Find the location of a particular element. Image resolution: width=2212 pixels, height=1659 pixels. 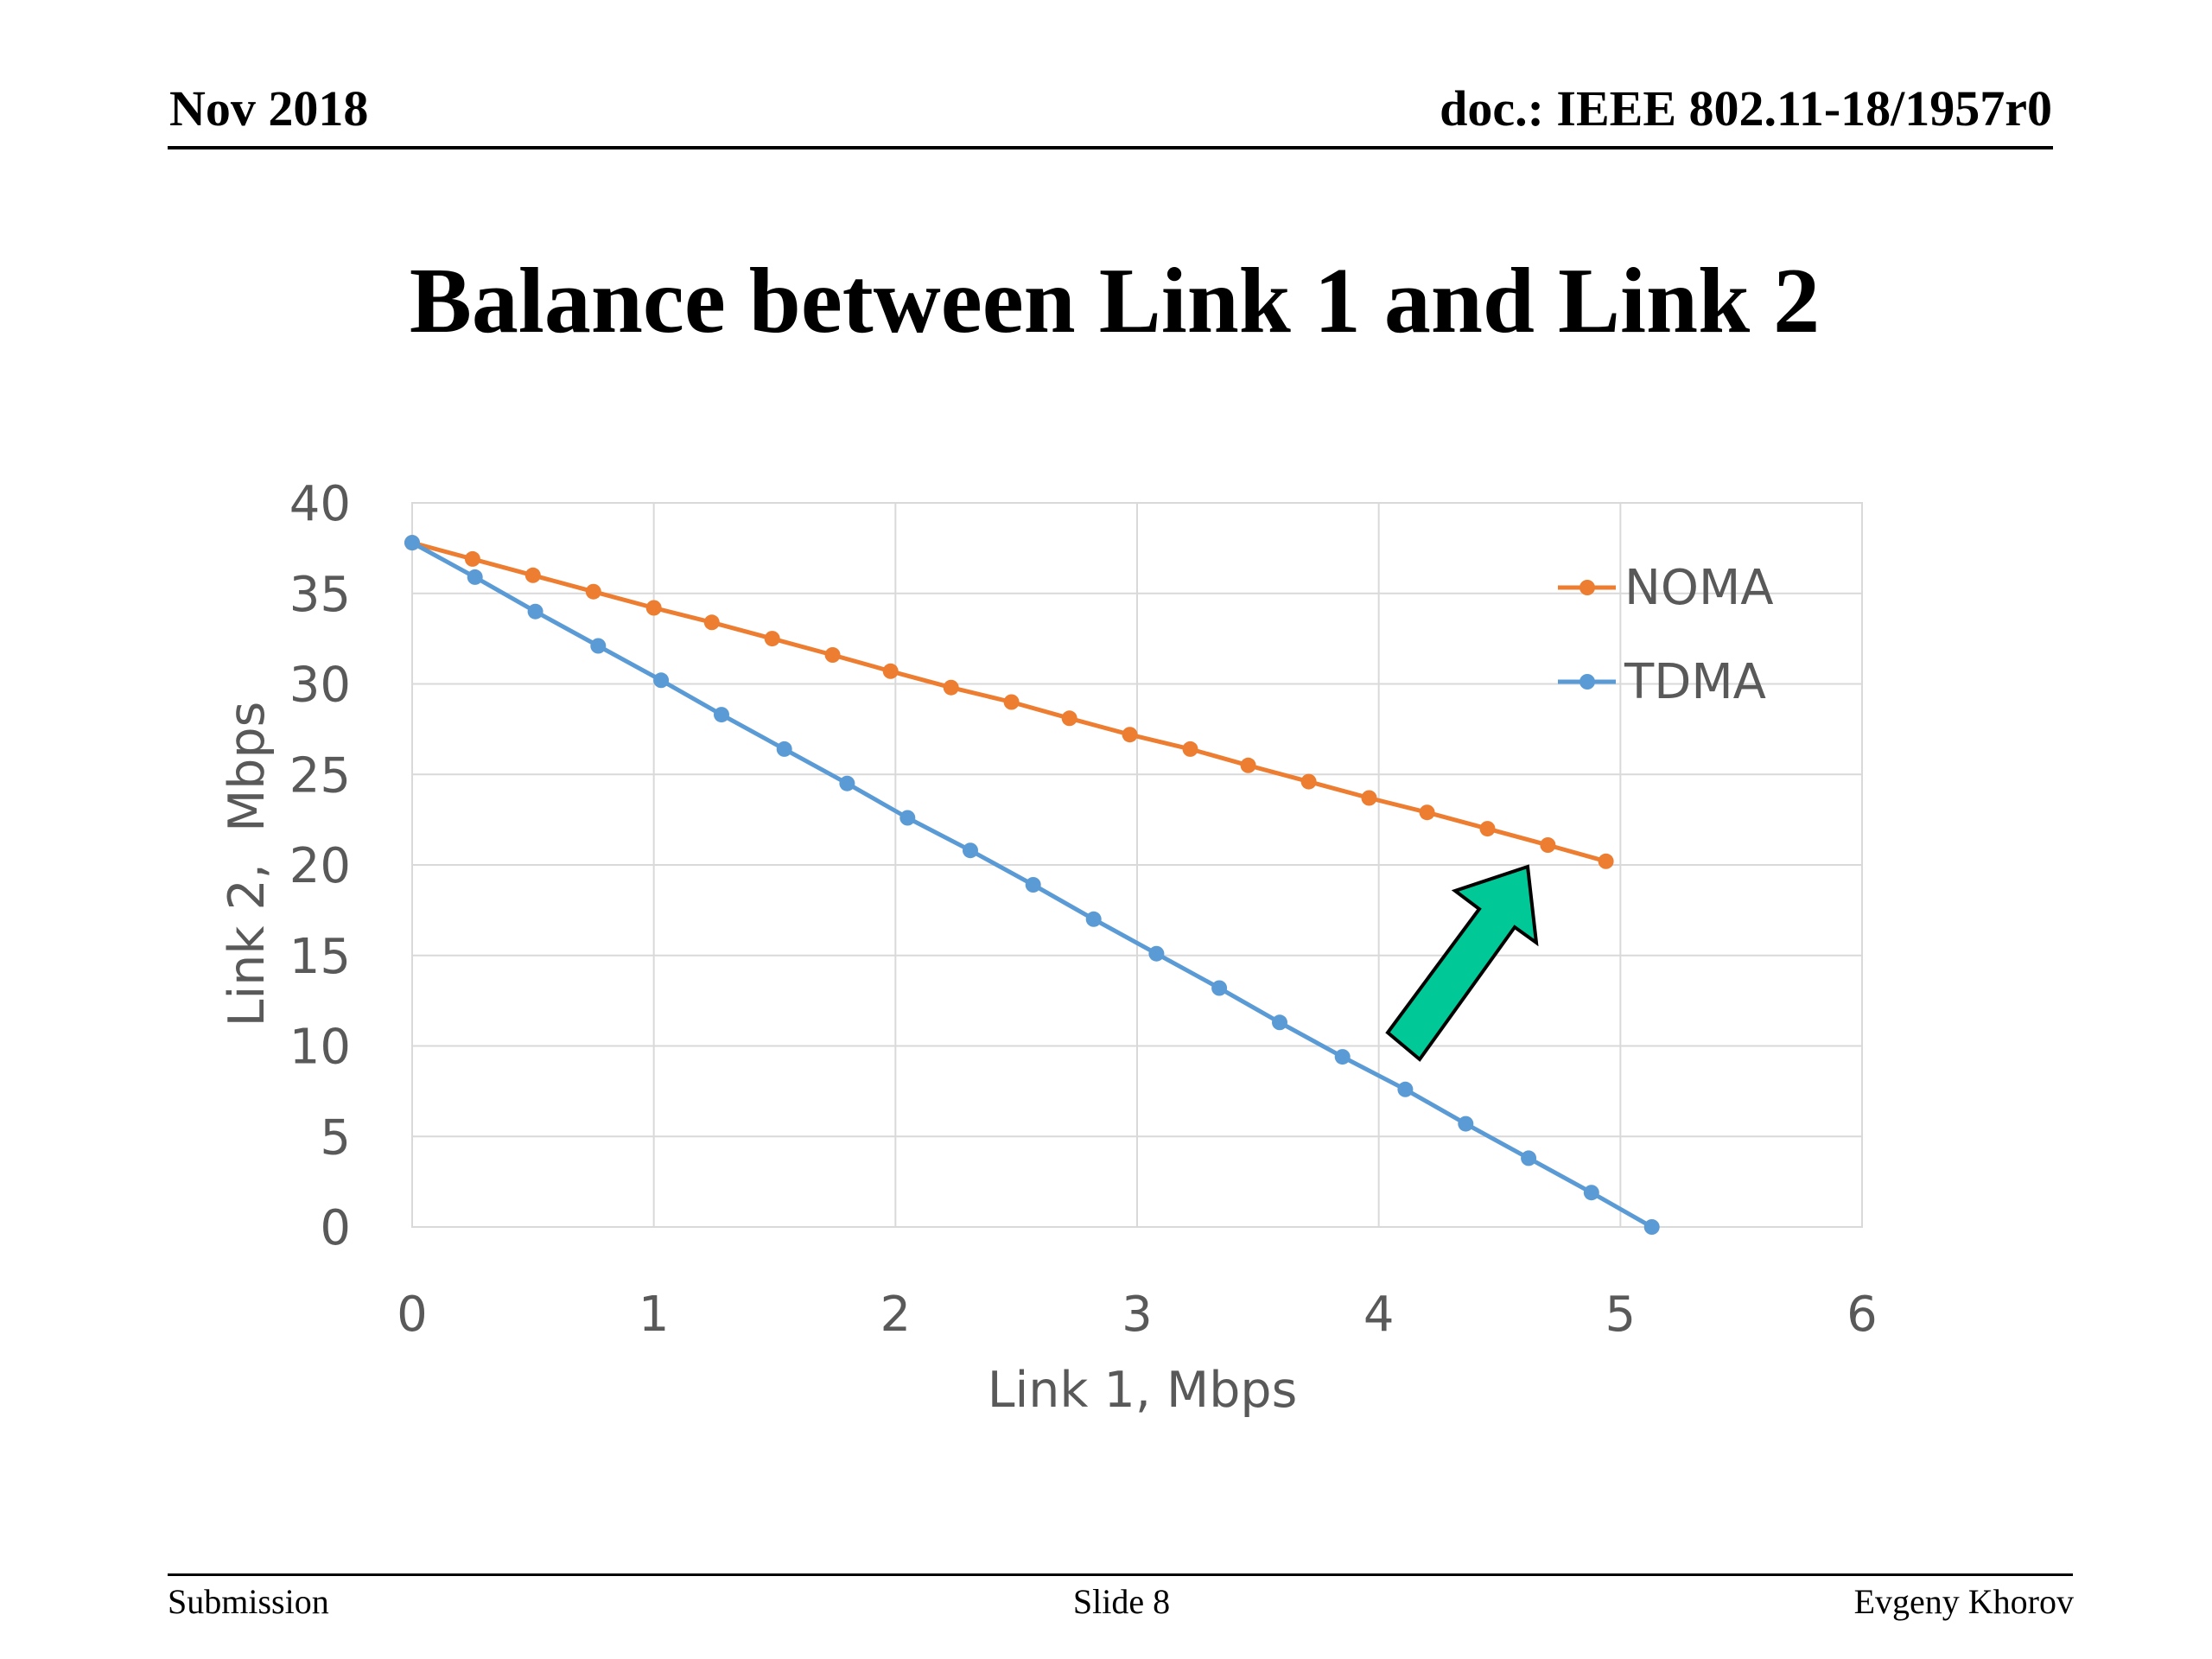

y-tick-labels: 0 5 10 15 20 25 30 35 40 is located at coordinates (320, 866).